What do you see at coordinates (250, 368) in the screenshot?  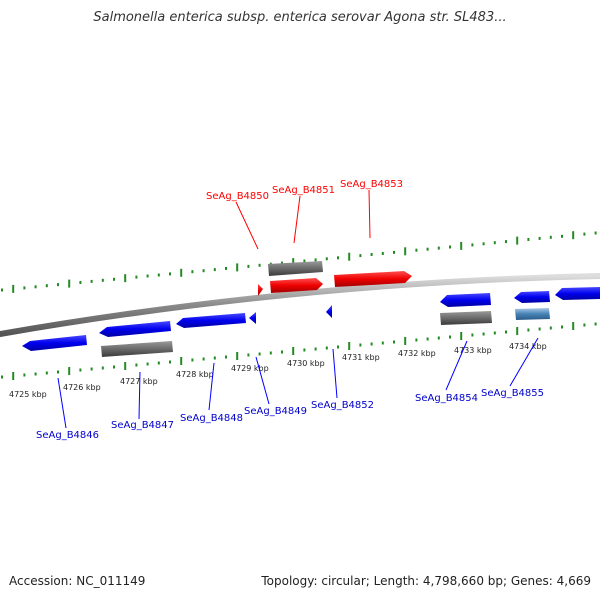 I see `kbp-label: 4729 kbp` at bounding box center [250, 368].